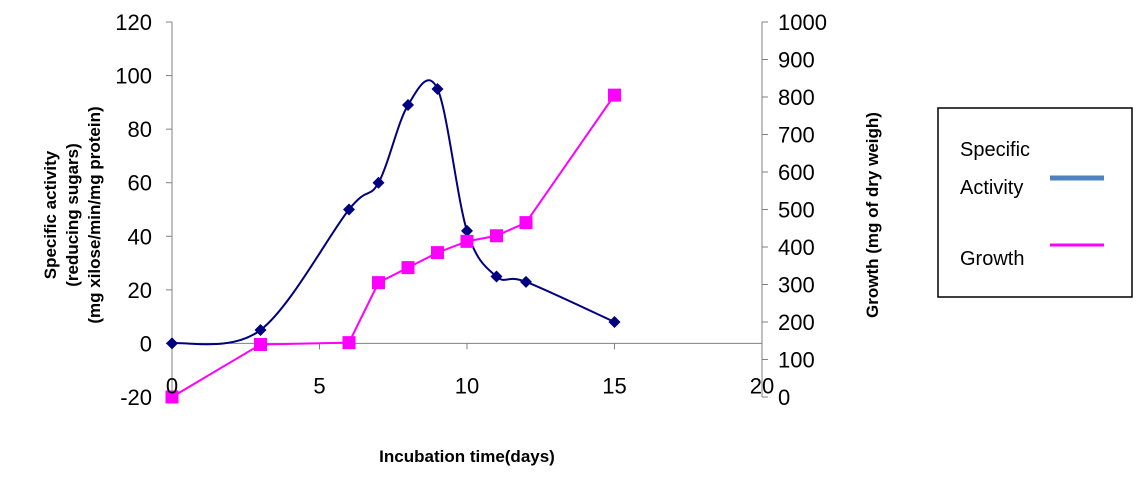  Describe the element at coordinates (796, 285) in the screenshot. I see `y-right-tick-label: 300` at that location.